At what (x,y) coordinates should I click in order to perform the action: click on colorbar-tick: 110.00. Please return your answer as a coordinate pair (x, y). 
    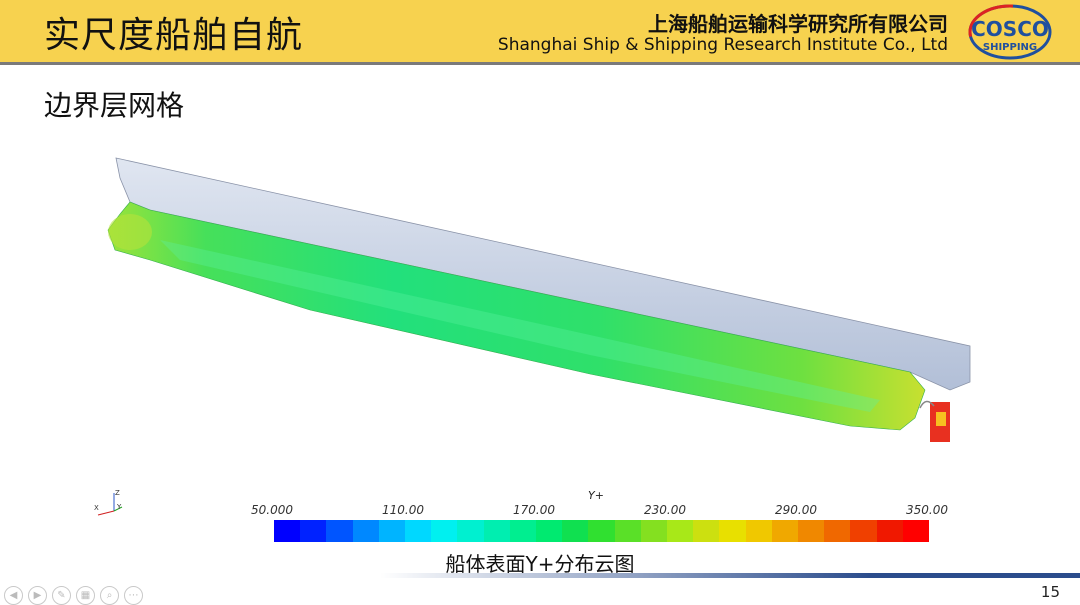
    Looking at the image, I should click on (403, 510).